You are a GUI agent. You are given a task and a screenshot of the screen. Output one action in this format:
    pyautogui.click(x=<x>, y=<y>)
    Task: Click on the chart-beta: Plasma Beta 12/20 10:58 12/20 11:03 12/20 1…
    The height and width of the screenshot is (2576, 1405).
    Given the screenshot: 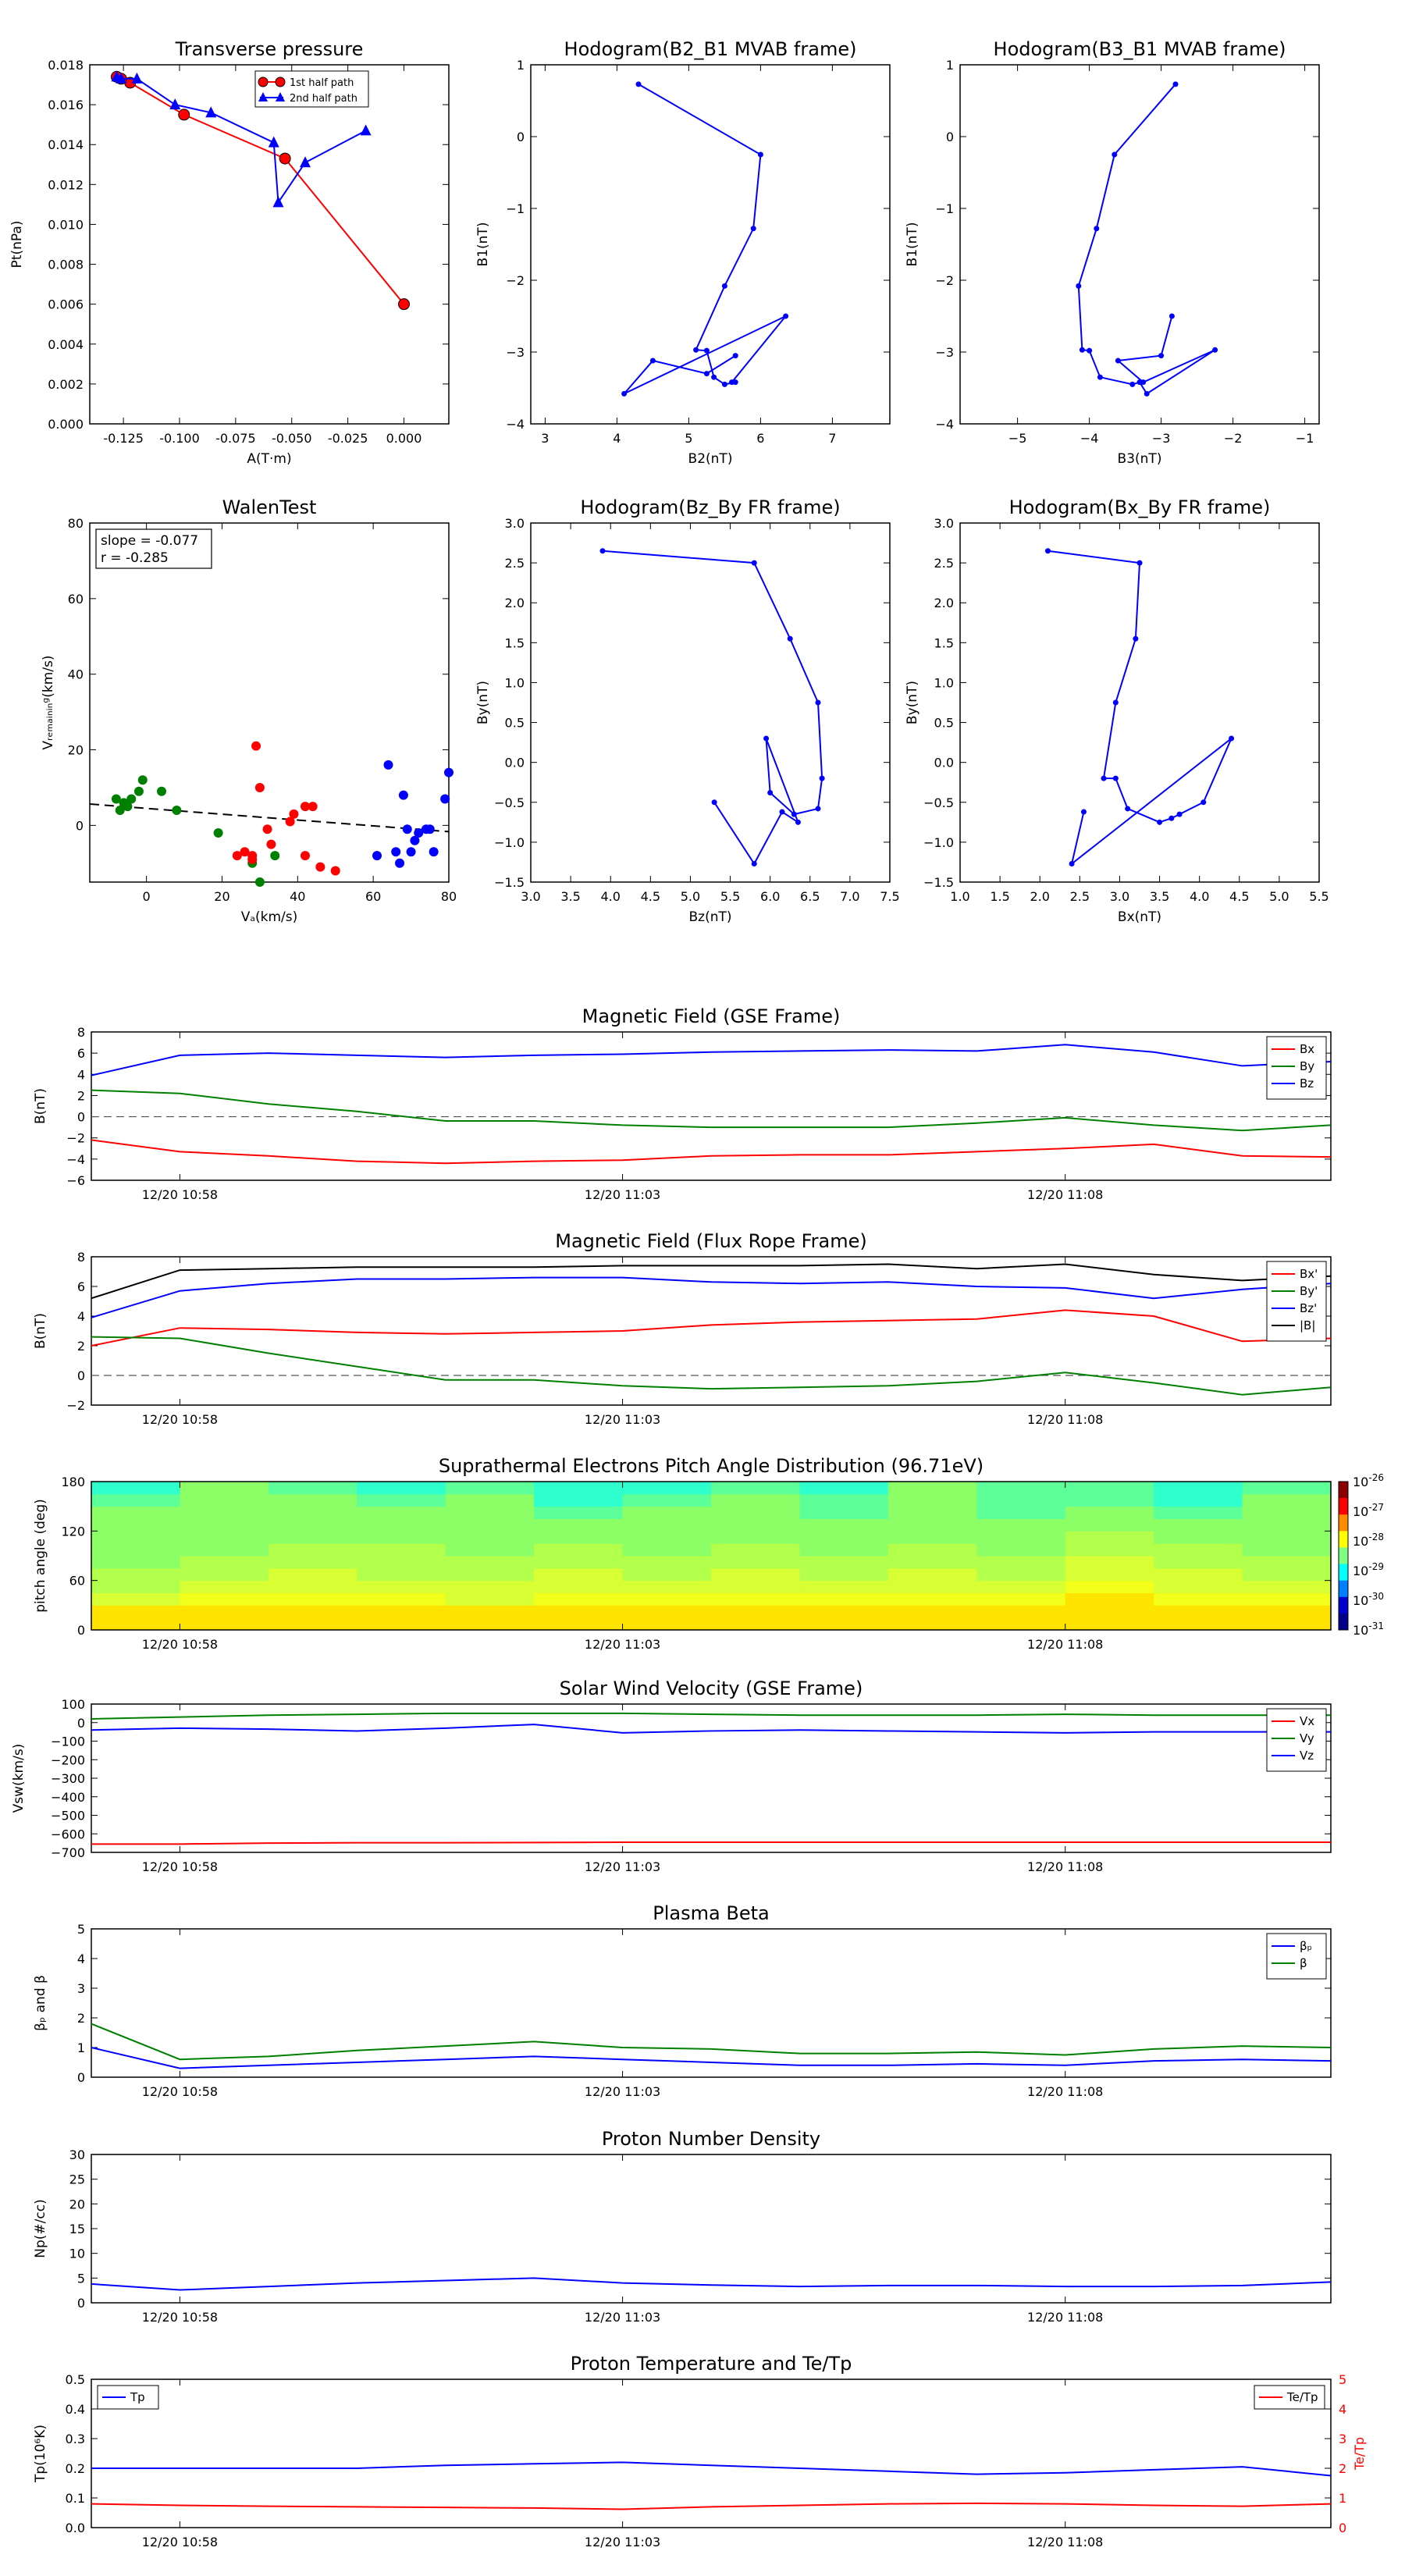 What is the action you would take?
    pyautogui.click(x=682, y=2000)
    